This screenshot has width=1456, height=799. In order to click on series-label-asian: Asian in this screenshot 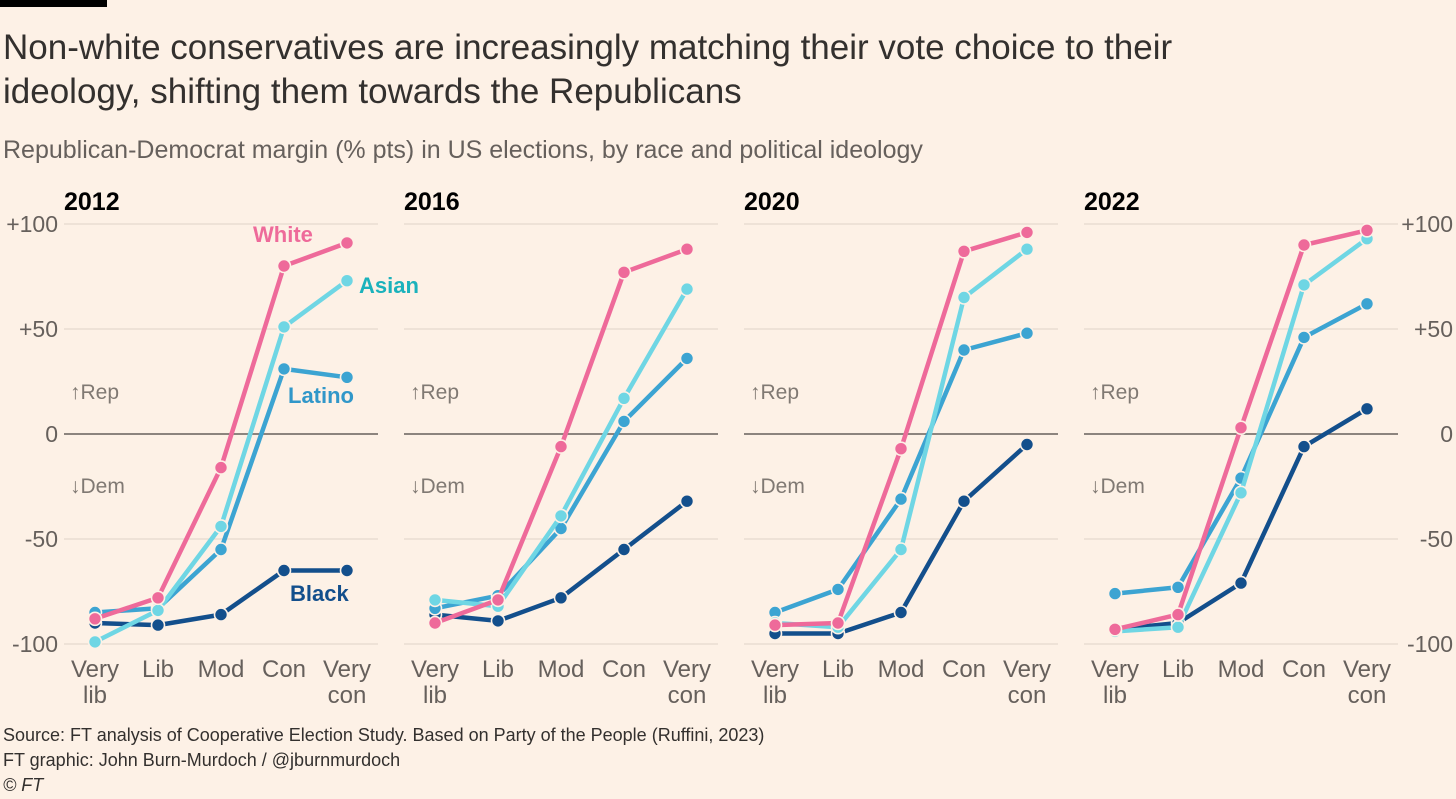, I will do `click(389, 285)`.